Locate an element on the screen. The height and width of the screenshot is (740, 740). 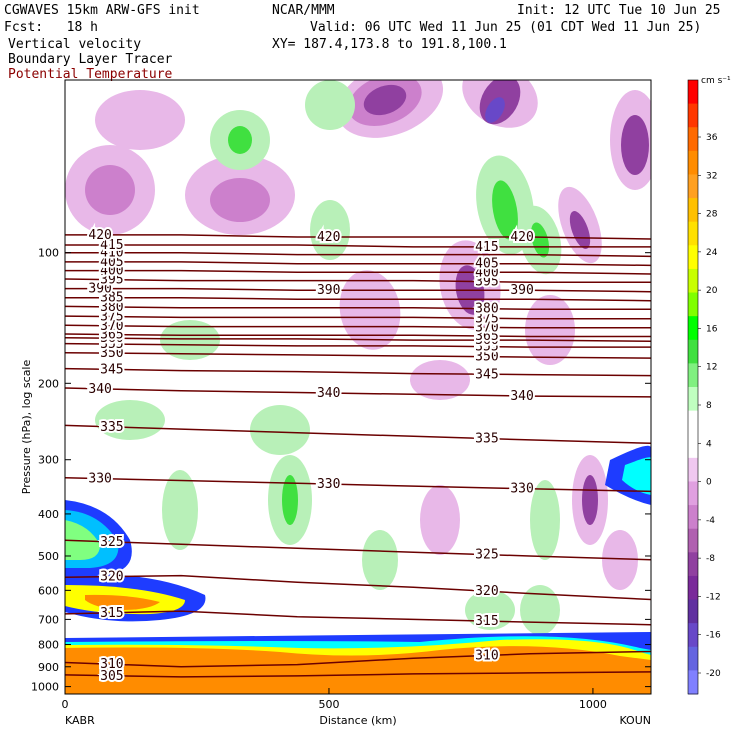
y-tick-label: 300 is located at coordinates (48, 460).